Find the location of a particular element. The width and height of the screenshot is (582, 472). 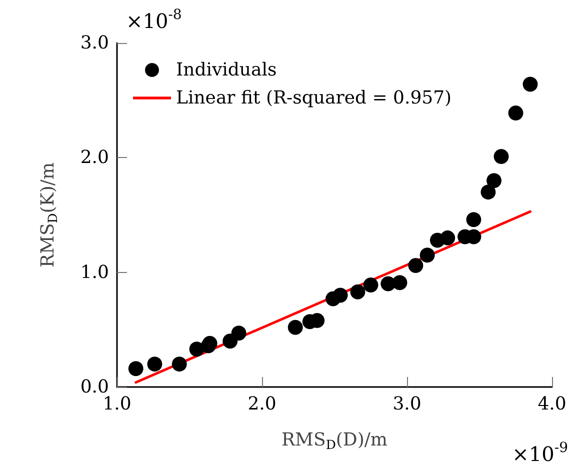

legend-label: Linear fit (R-squared = 0.957) is located at coordinates (314, 98).